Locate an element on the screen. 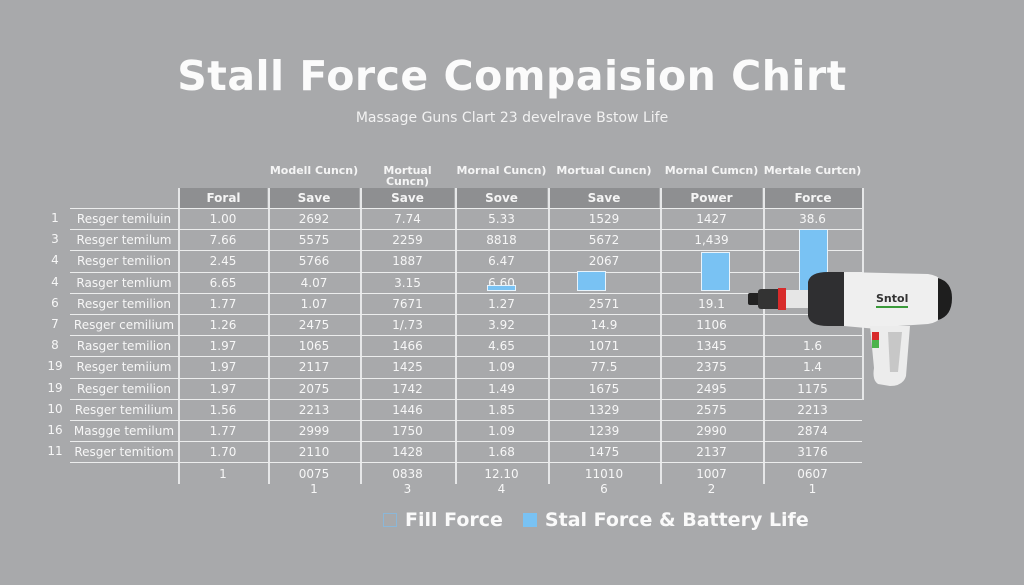  footer-top-value: 0075 is located at coordinates (314, 474).